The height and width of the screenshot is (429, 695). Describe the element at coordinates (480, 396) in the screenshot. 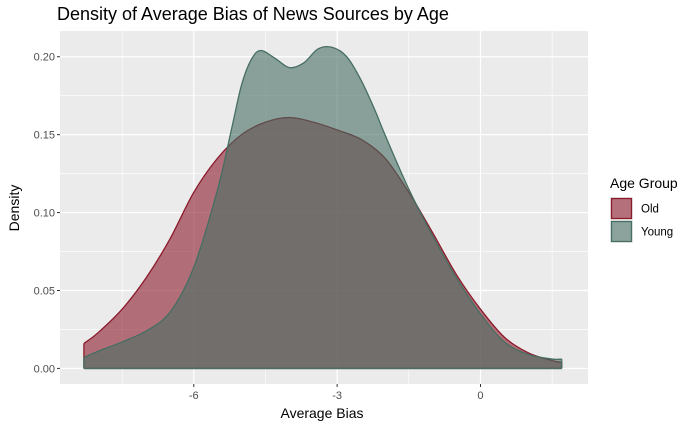

I see `x-tick-label: 0` at that location.